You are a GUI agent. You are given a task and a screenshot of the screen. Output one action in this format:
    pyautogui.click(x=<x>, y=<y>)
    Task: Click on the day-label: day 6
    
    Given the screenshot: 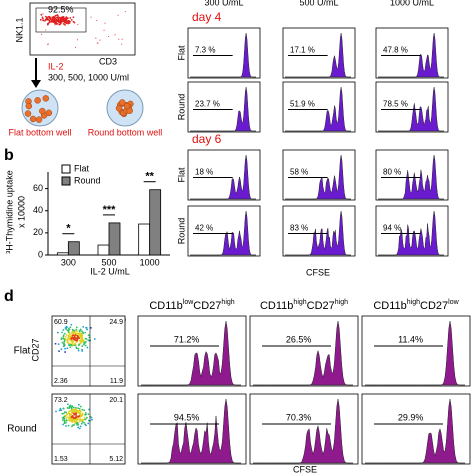 What is the action you would take?
    pyautogui.click(x=207, y=139)
    